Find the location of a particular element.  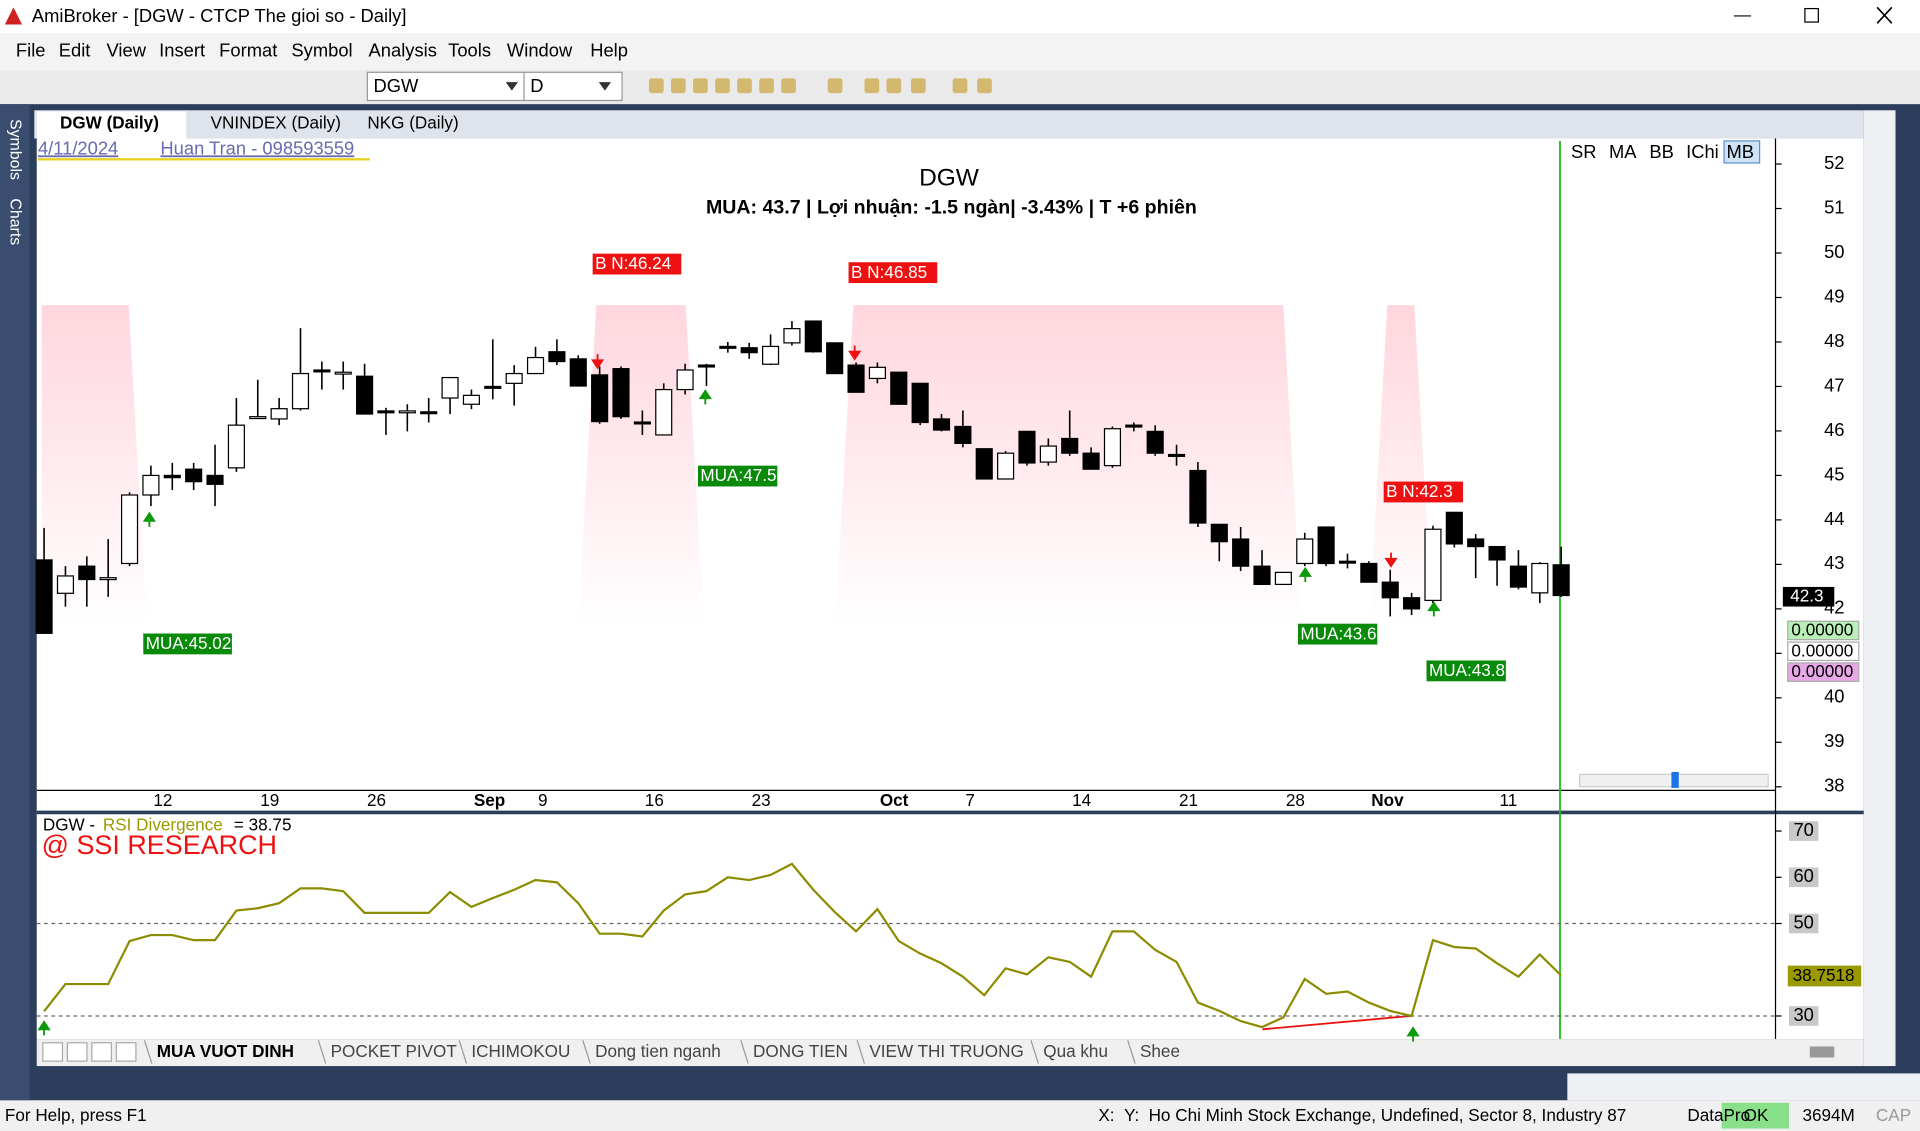

x-tick-label: 16 is located at coordinates (654, 800).